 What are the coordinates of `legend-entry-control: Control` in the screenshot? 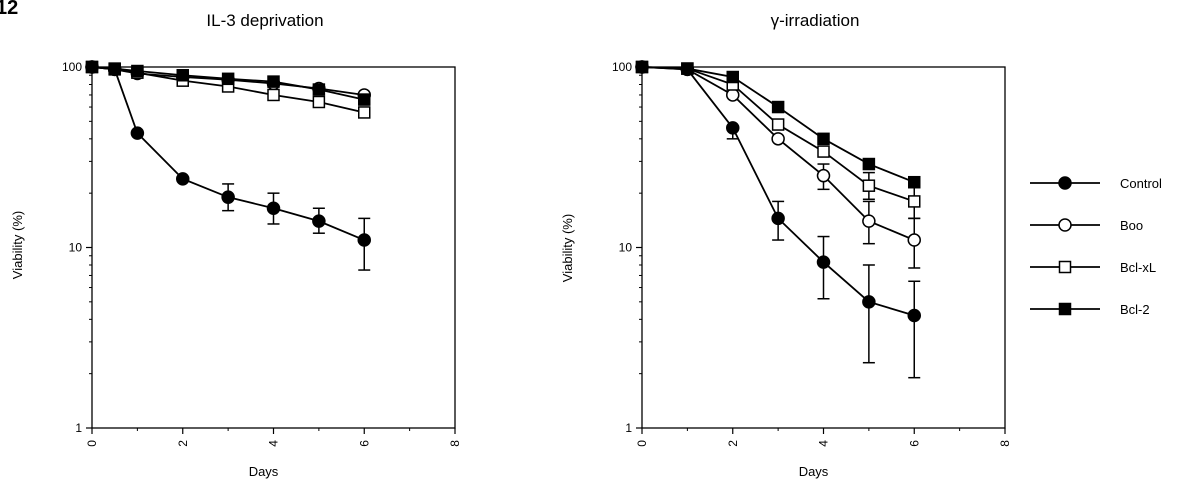 It's located at (1096, 183).